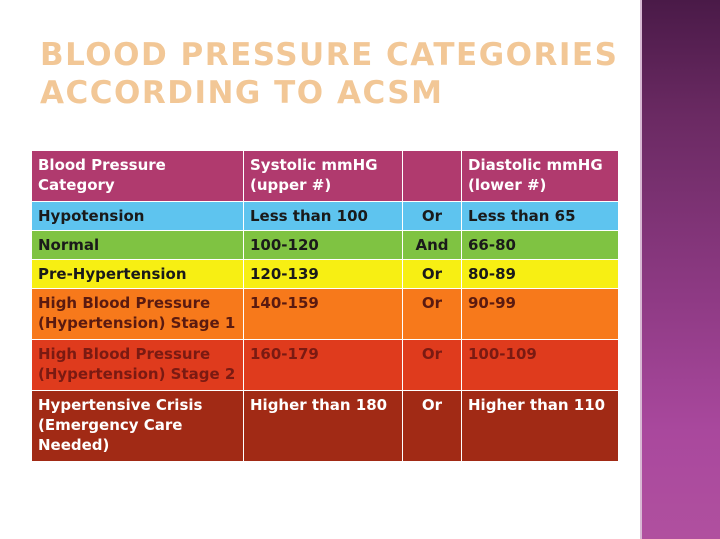 This screenshot has height=539, width=720. I want to click on category-cell: Hypotension, so click(137, 216).